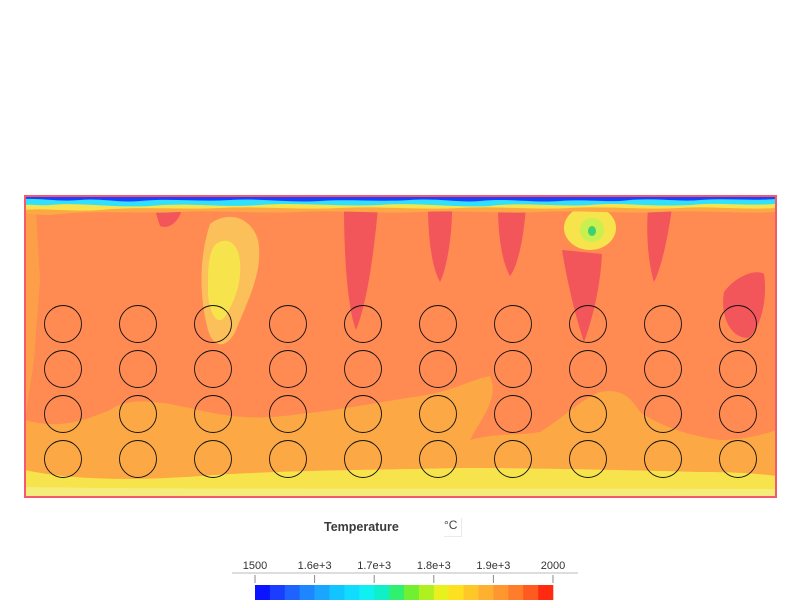  Describe the element at coordinates (453, 527) in the screenshot. I see `legend-unit: °C` at that location.